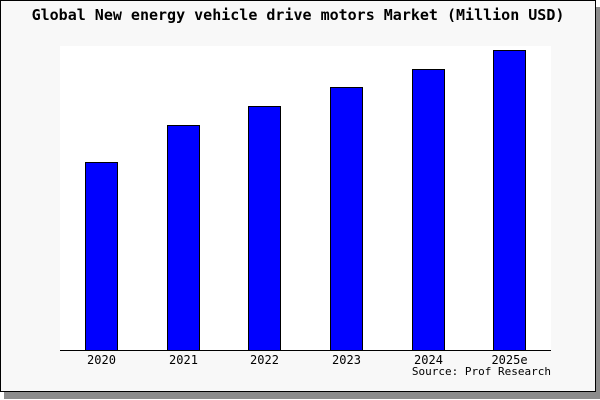 This screenshot has width=600, height=400. I want to click on bar-2020, so click(101, 256).